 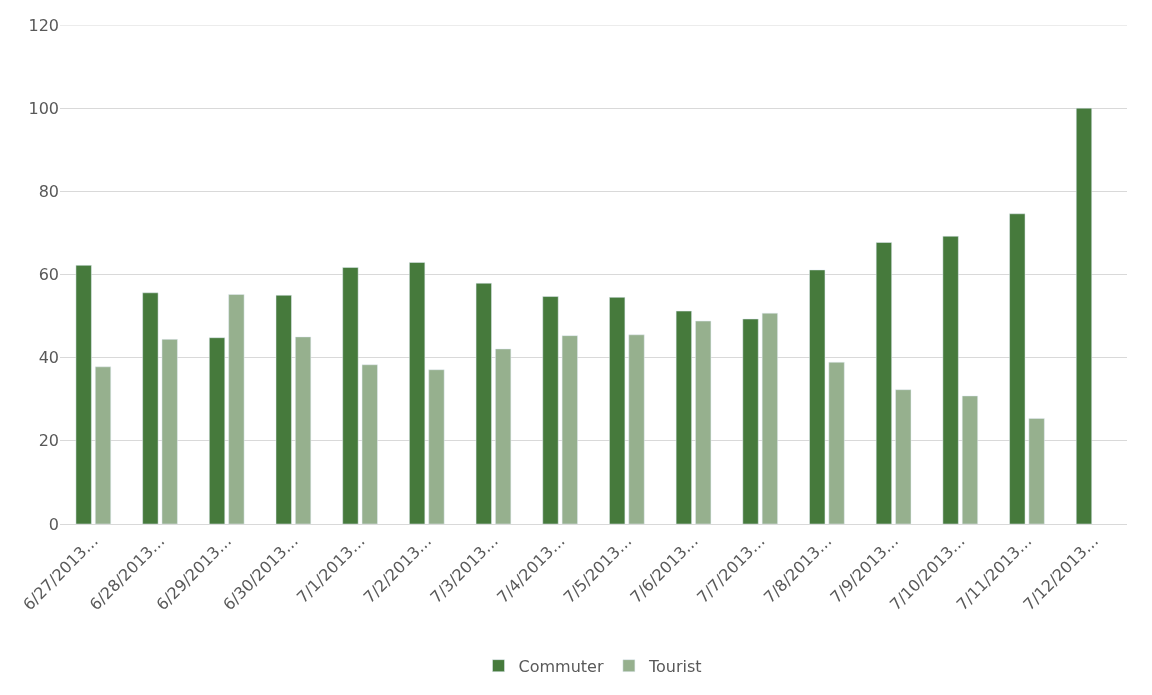 What do you see at coordinates (53, 524) in the screenshot?
I see `y-tick-label: 0` at bounding box center [53, 524].